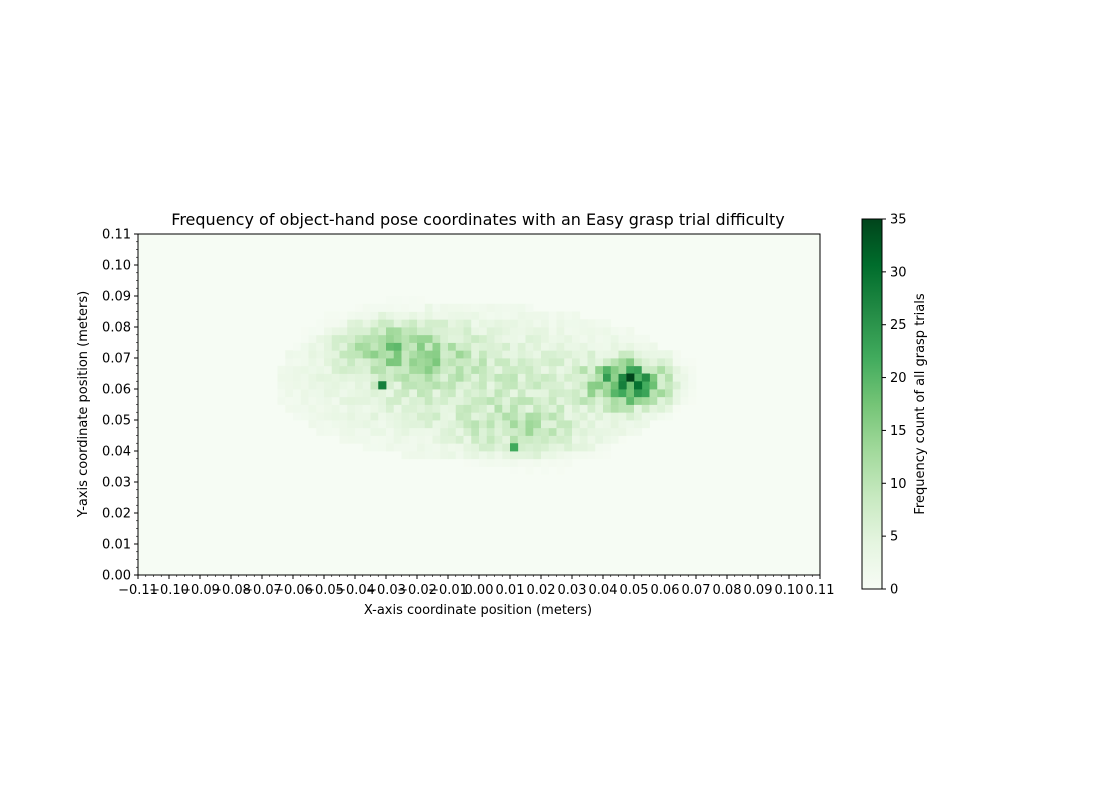 The width and height of the screenshot is (1100, 800). What do you see at coordinates (665, 590) in the screenshot?
I see `x-tick-label: 0.06` at bounding box center [665, 590].